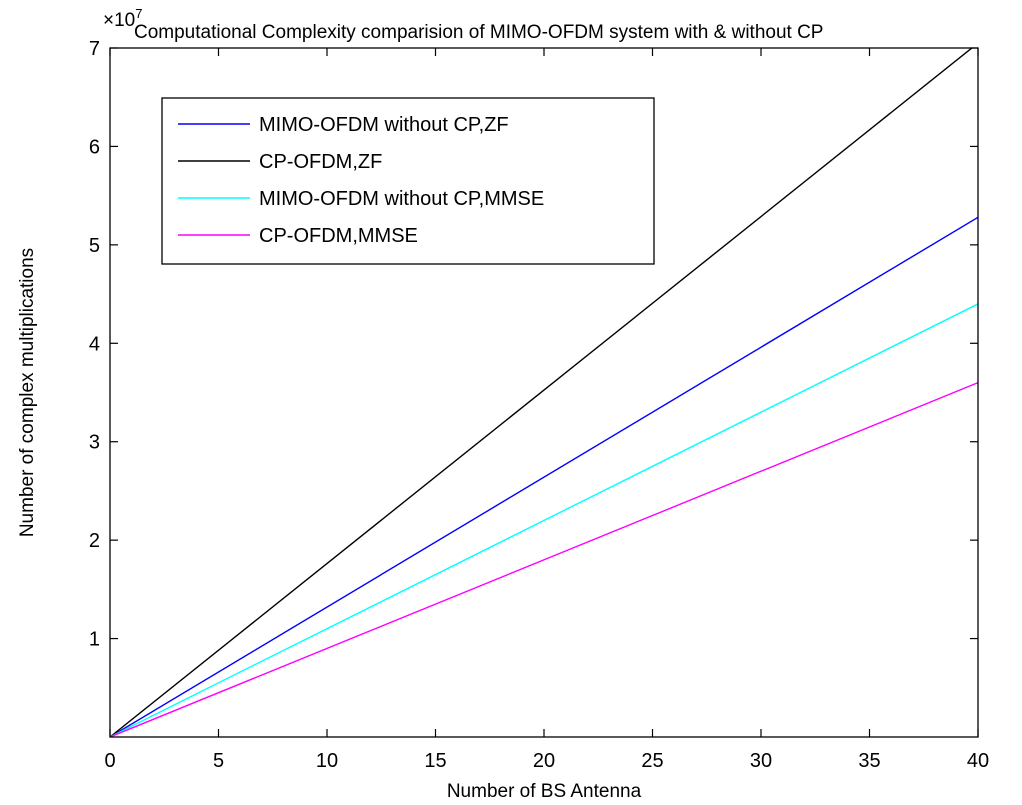  What do you see at coordinates (109, 761) in the screenshot?
I see `x-tick-label: 0` at bounding box center [109, 761].